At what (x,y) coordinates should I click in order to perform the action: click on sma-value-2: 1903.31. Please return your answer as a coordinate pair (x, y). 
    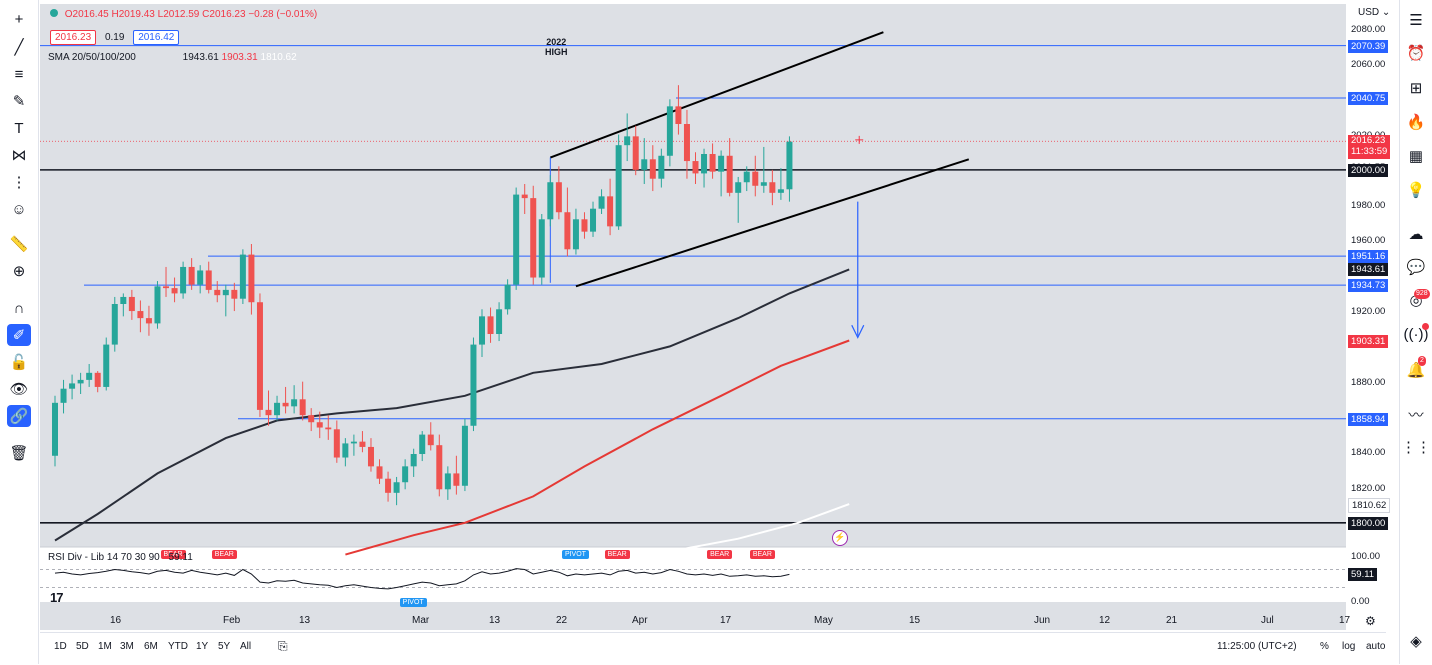
    Looking at the image, I should click on (239, 57).